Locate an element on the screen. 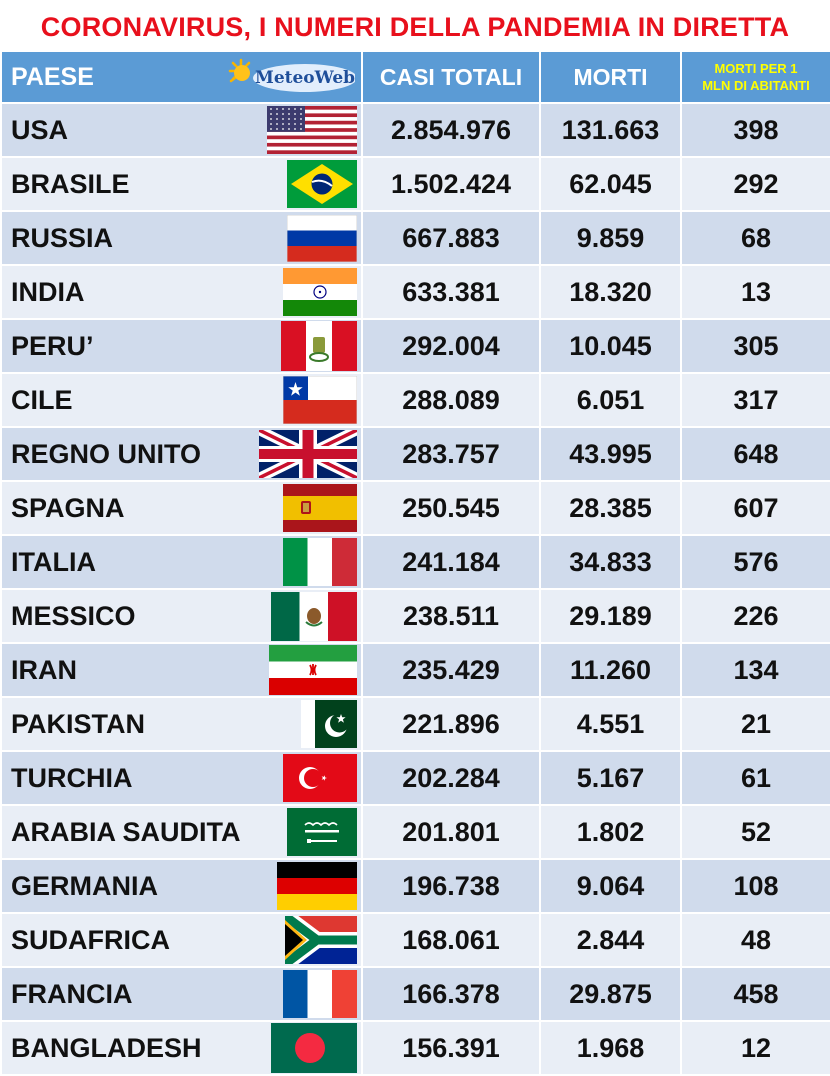  country-name: MESSICO is located at coordinates (73, 615).